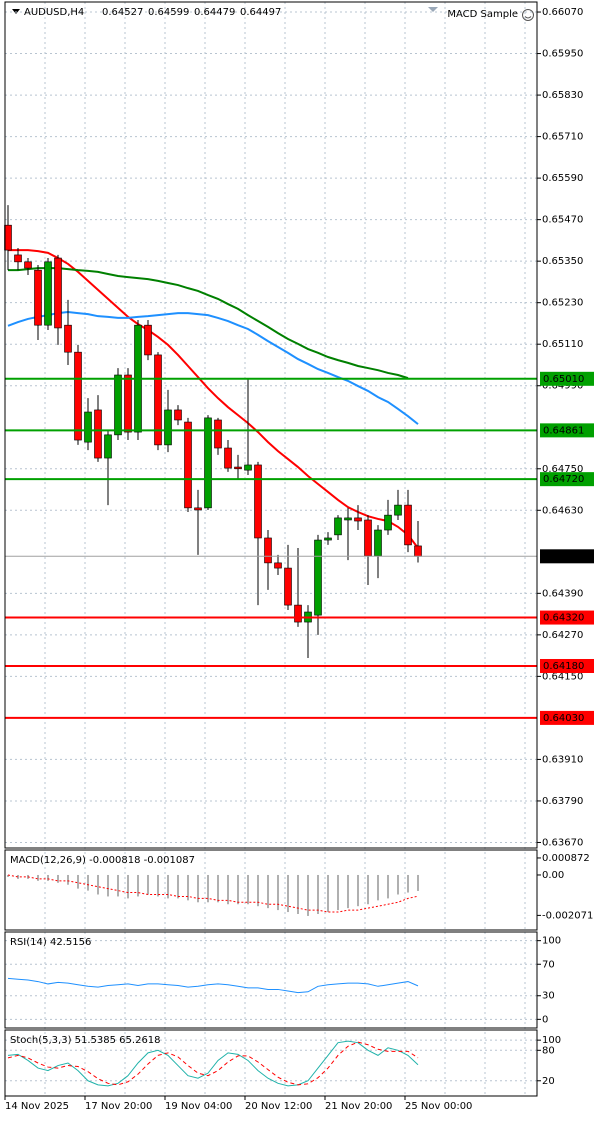 This screenshot has height=1121, width=600. I want to click on y-tick-label: 0.64990, so click(562, 386).